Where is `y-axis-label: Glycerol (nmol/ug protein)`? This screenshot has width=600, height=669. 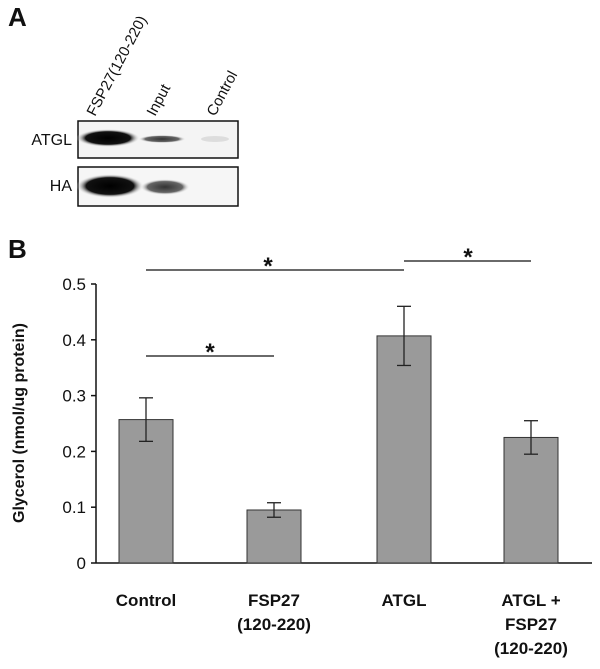
y-axis-label: Glycerol (nmol/ug protein) is located at coordinates (19, 423).